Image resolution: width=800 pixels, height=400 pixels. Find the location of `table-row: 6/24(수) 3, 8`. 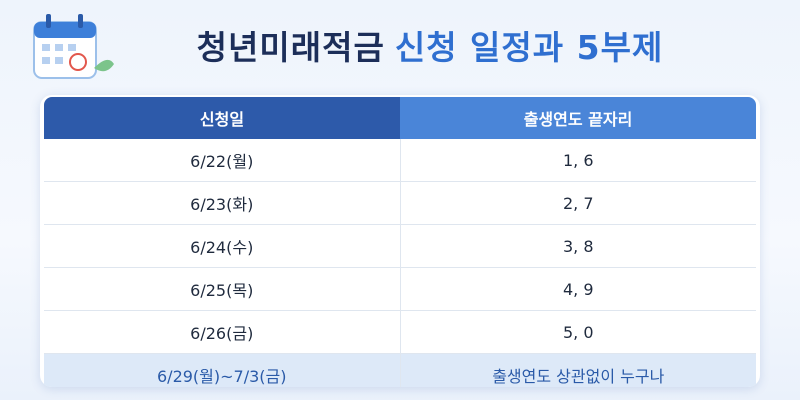

table-row: 6/24(수) 3, 8 is located at coordinates (400, 246).